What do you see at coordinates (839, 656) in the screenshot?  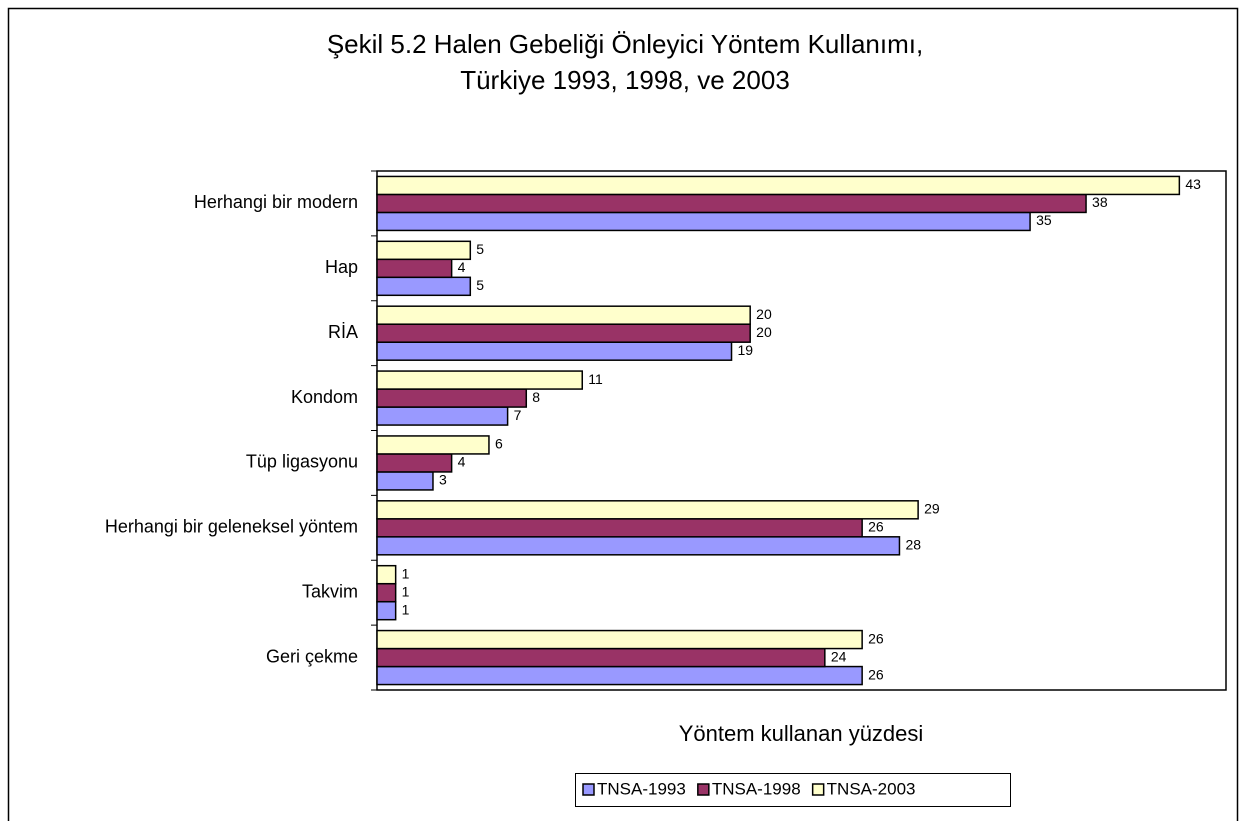 I see `data-label: 24` at bounding box center [839, 656].